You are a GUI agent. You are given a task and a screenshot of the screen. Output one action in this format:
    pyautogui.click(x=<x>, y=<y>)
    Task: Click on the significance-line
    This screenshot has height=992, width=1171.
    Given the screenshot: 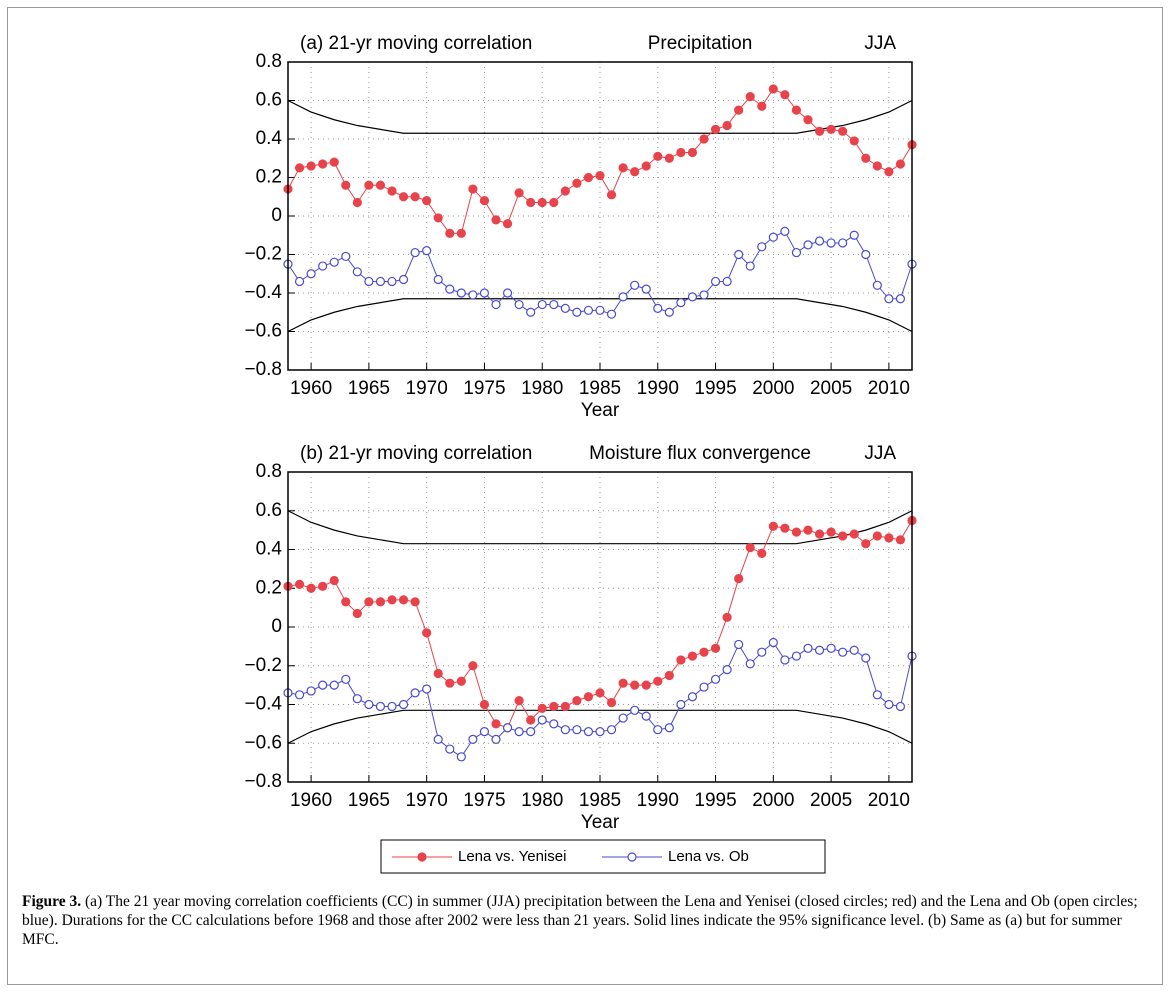 What is the action you would take?
    pyautogui.click(x=600, y=527)
    